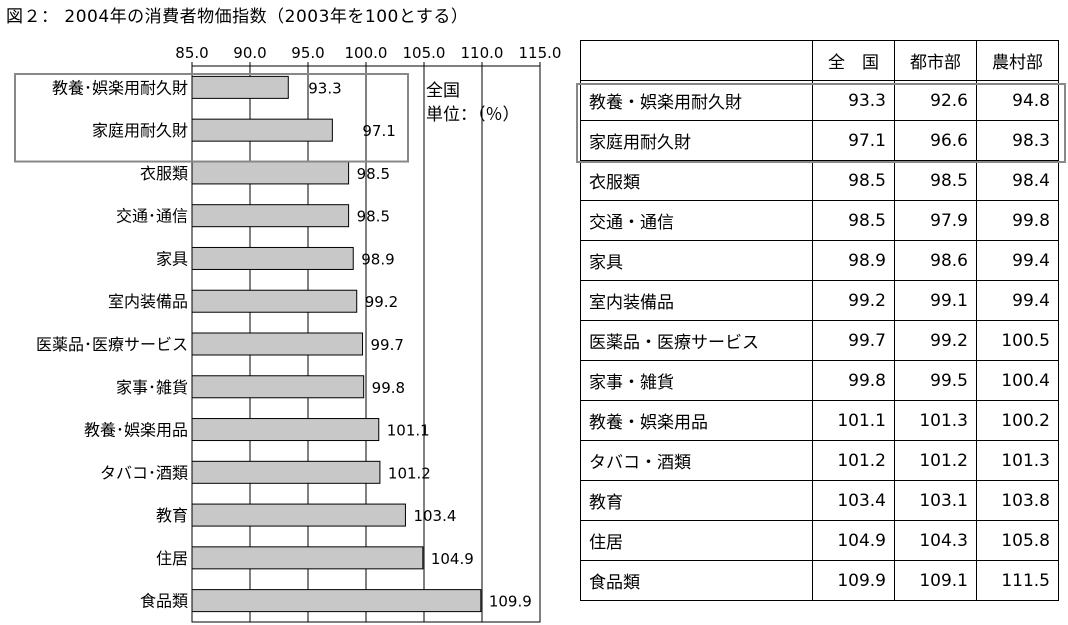  What do you see at coordinates (443, 91) in the screenshot?
I see `annotation-line: 全国` at bounding box center [443, 91].